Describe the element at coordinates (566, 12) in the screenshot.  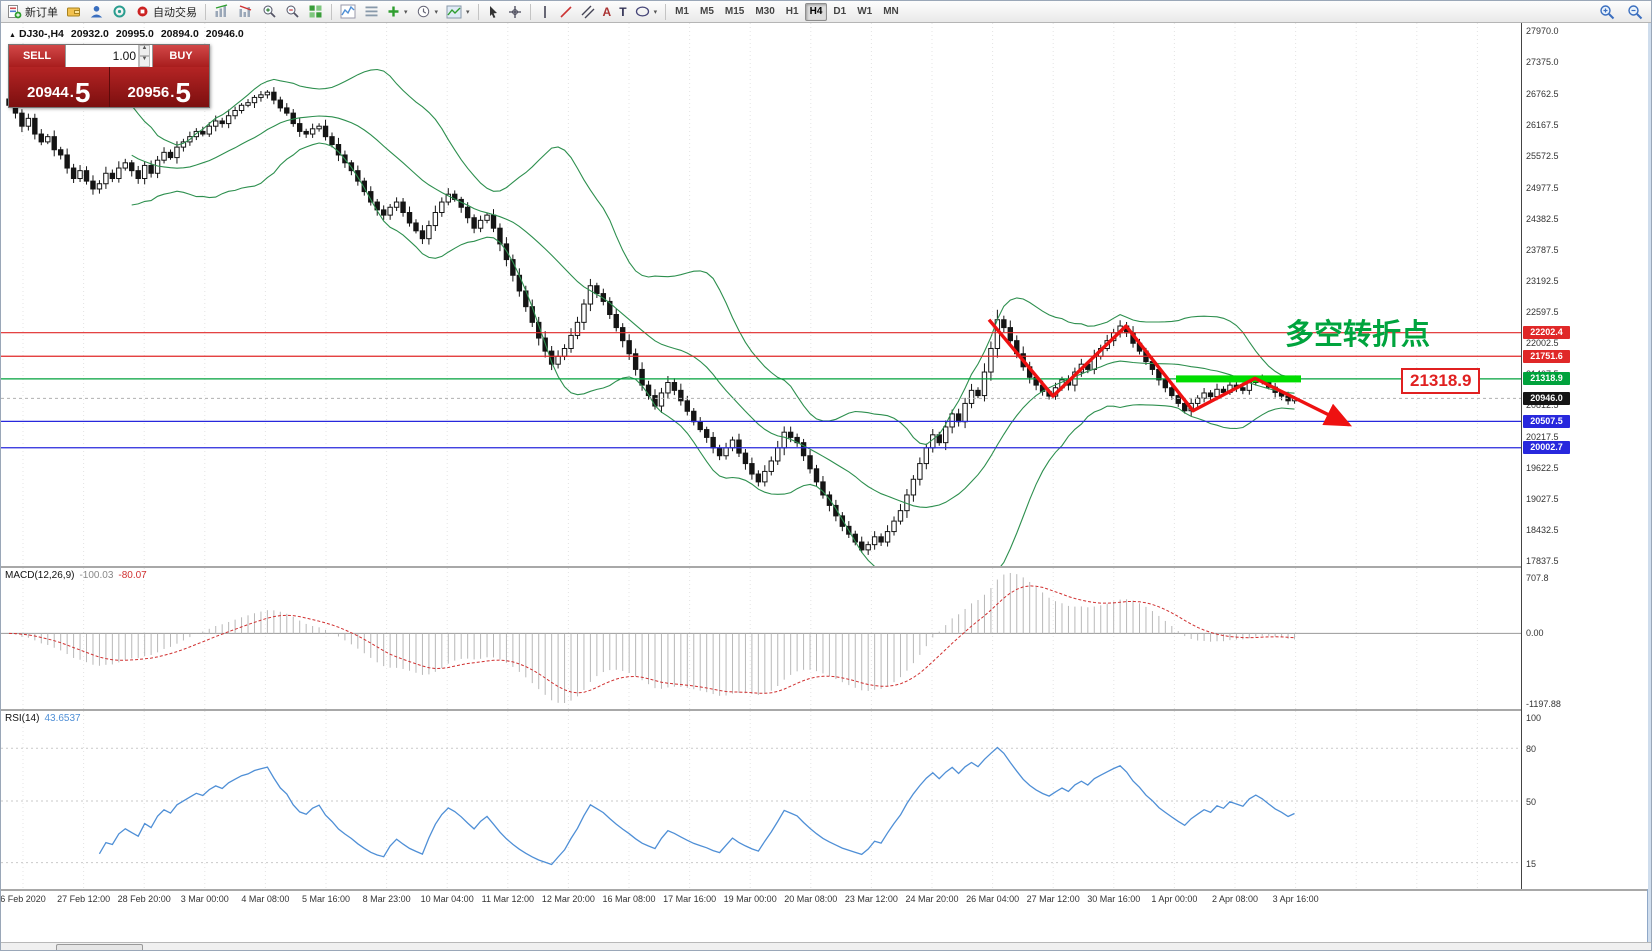
I see `trendline-button` at that location.